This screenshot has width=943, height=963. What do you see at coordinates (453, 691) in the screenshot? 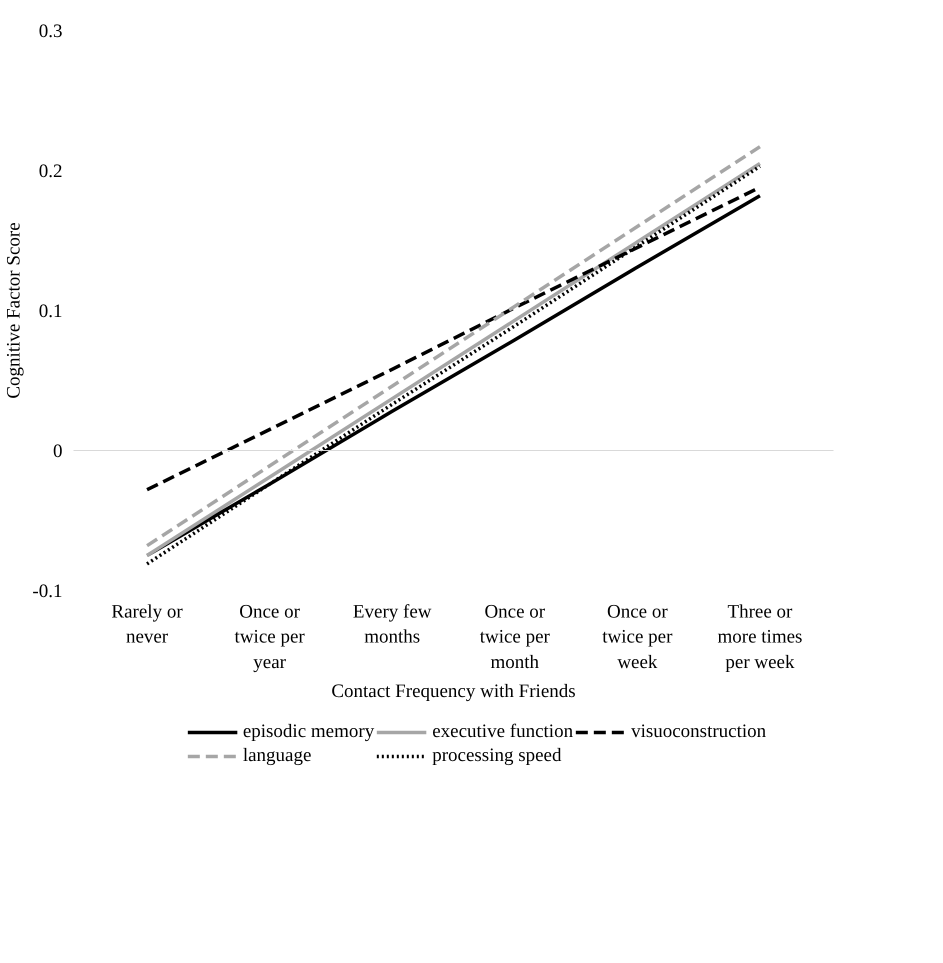
I see `x-axis-title: Contact Frequency with Friends` at bounding box center [453, 691].